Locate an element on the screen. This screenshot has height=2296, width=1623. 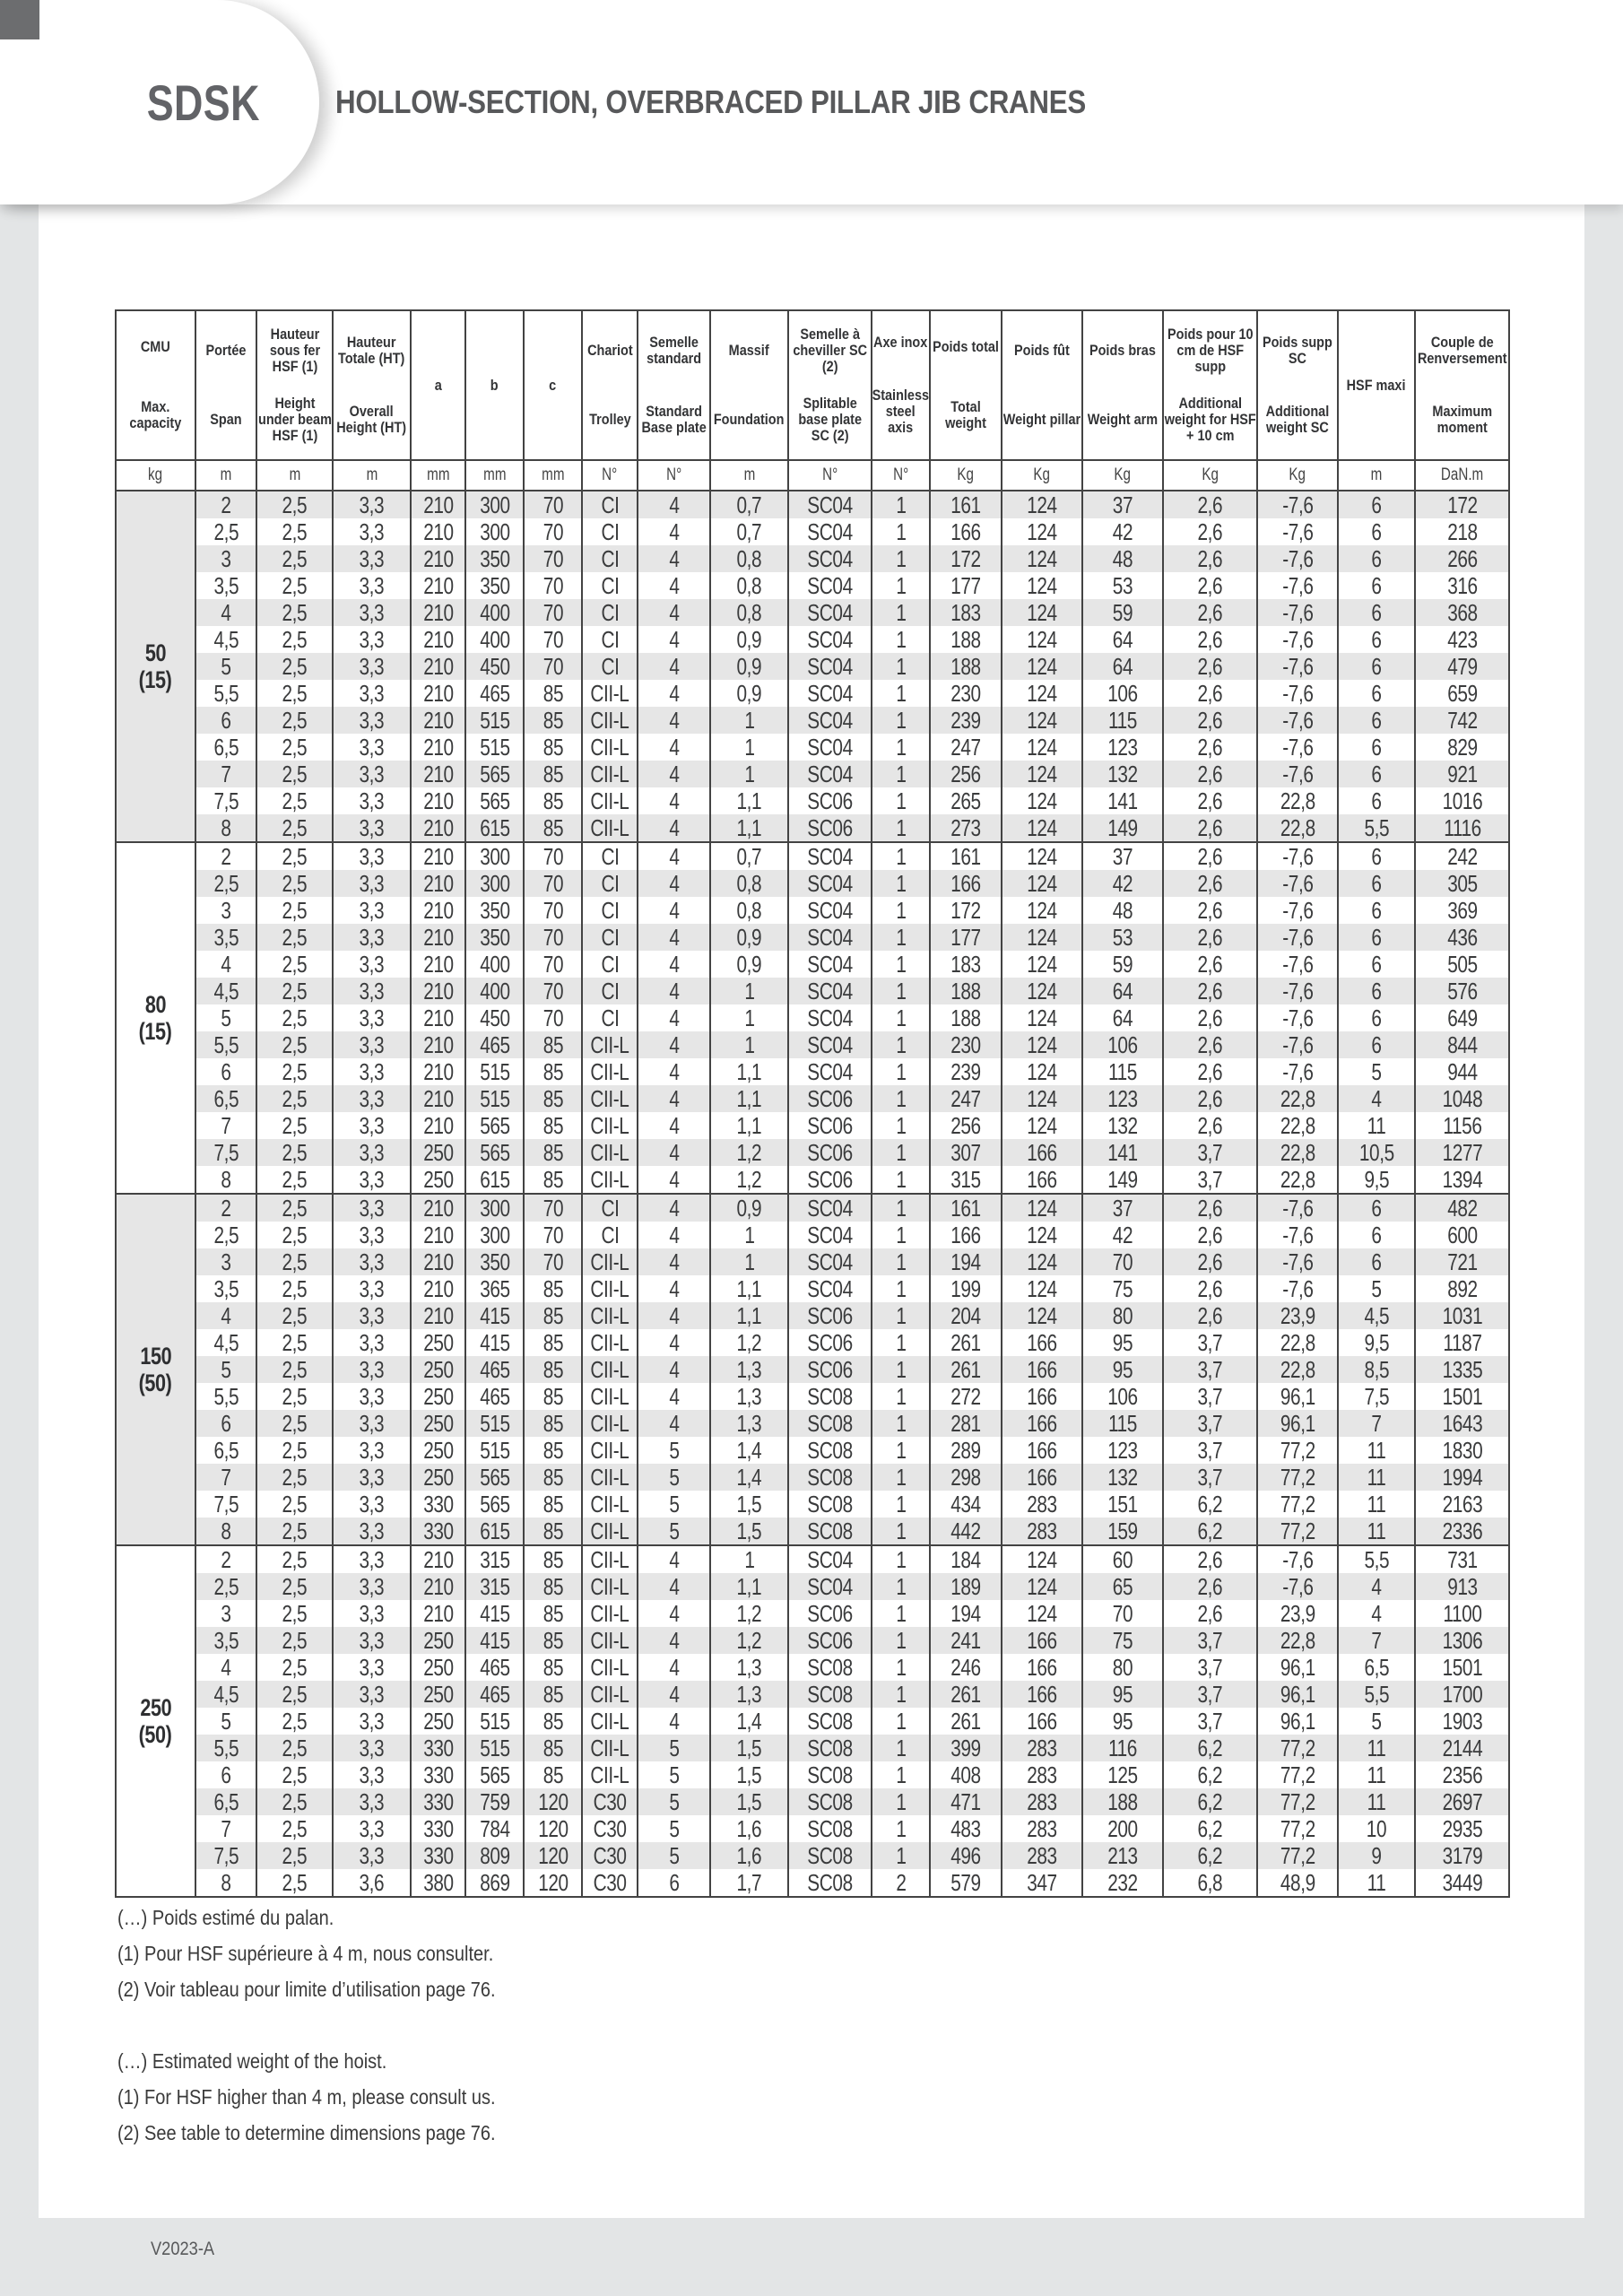
cell: 0,7 is located at coordinates (749, 855).